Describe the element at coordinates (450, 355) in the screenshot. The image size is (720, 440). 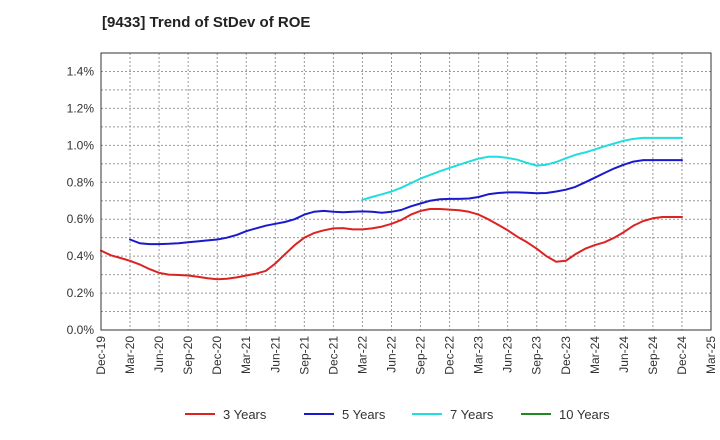
I see `x-tick-label: Dec-22` at that location.